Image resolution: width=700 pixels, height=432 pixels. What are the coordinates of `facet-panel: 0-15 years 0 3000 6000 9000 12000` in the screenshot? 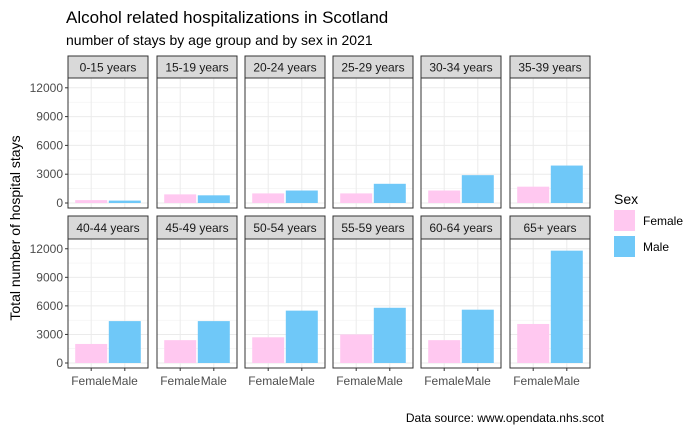 It's located at (89, 132).